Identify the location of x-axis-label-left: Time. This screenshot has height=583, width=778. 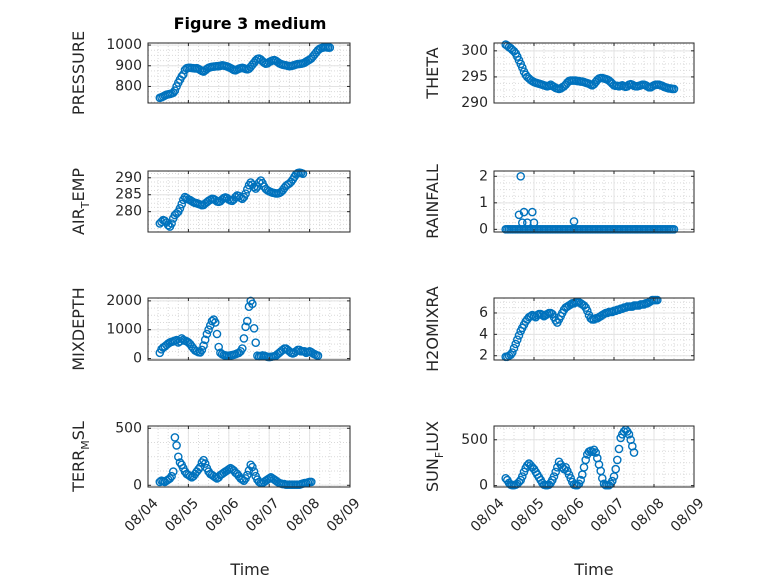
(249, 569).